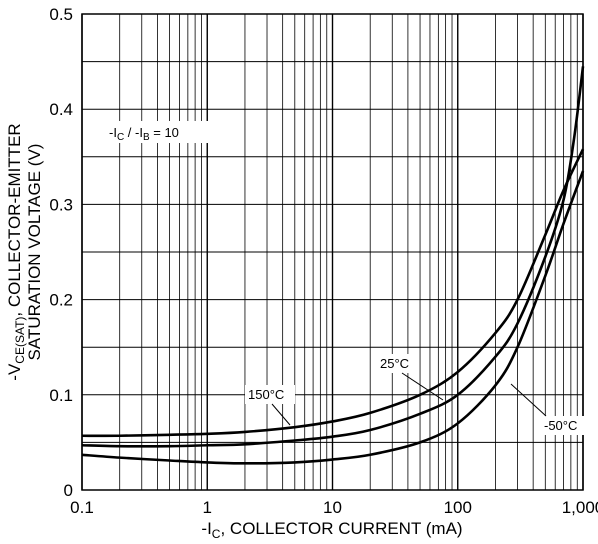 This screenshot has height=544, width=598. I want to click on condition-label-bg, so click(163, 132).